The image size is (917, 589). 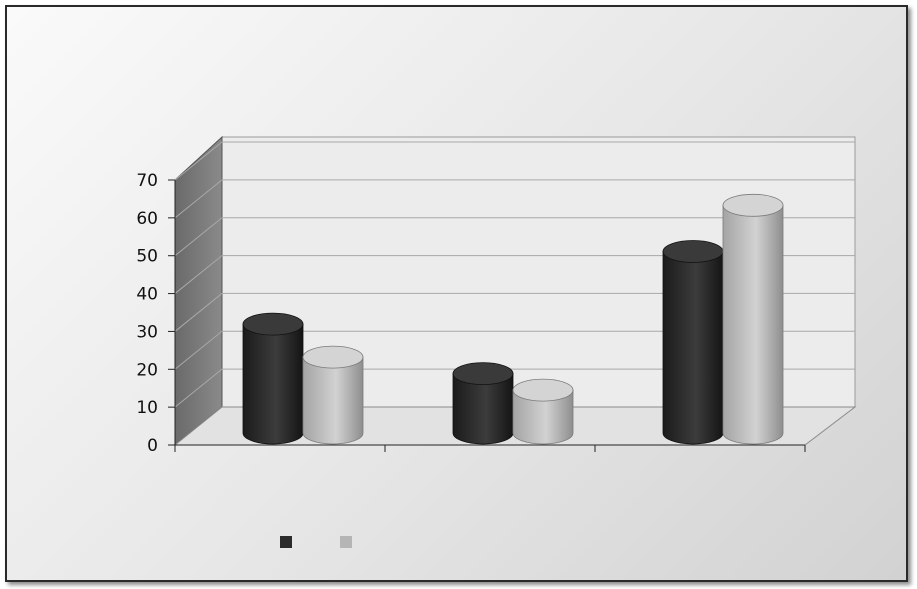 I want to click on y-axis-ticks: 0 10 20 30 40 50 60 70, so click(x=155, y=313).